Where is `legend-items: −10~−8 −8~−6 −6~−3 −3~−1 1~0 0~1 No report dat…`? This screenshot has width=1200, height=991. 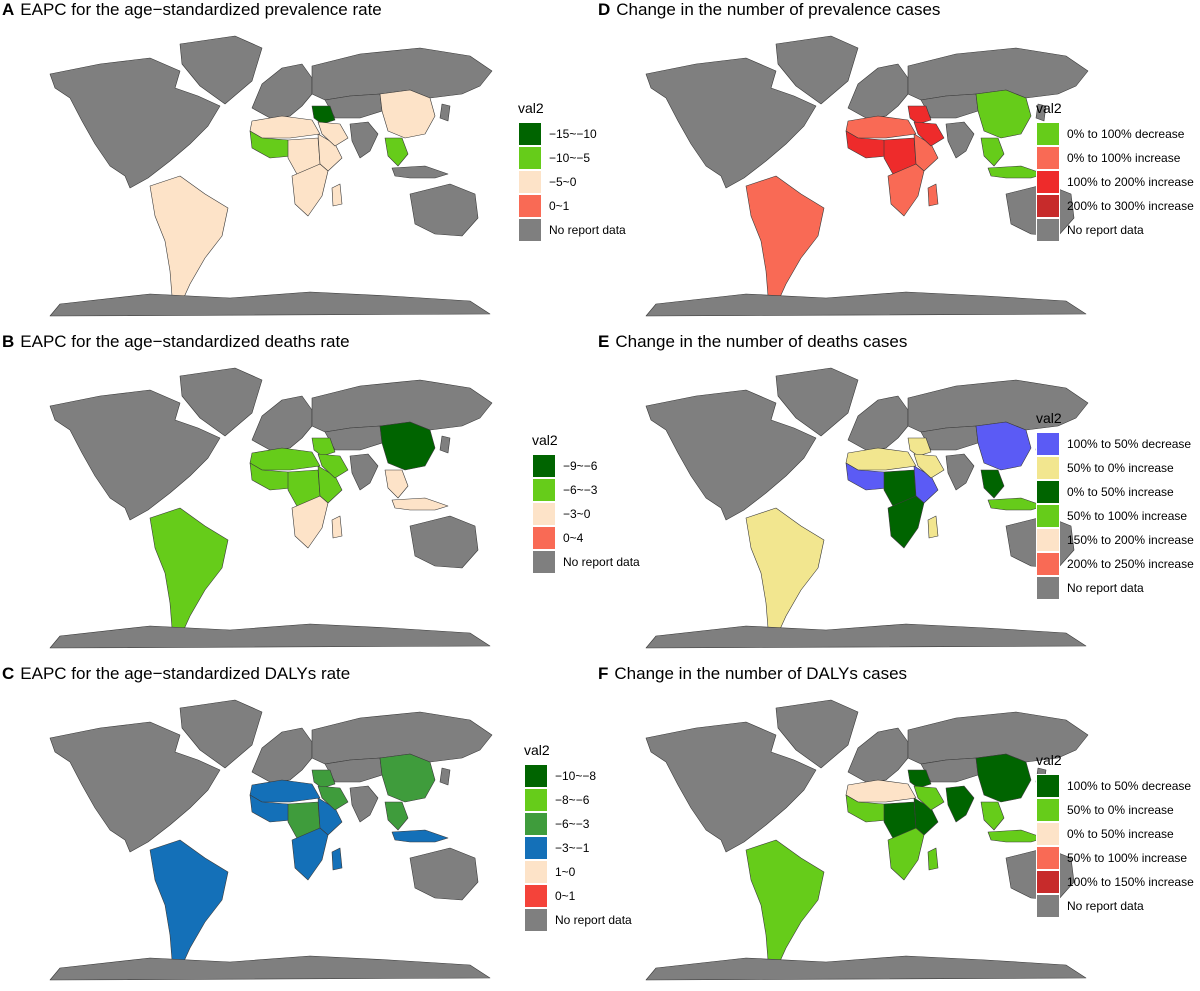 legend-items: −10~−8 −8~−6 −6~−3 −3~−1 1~0 0~1 No report dat… is located at coordinates (578, 848).